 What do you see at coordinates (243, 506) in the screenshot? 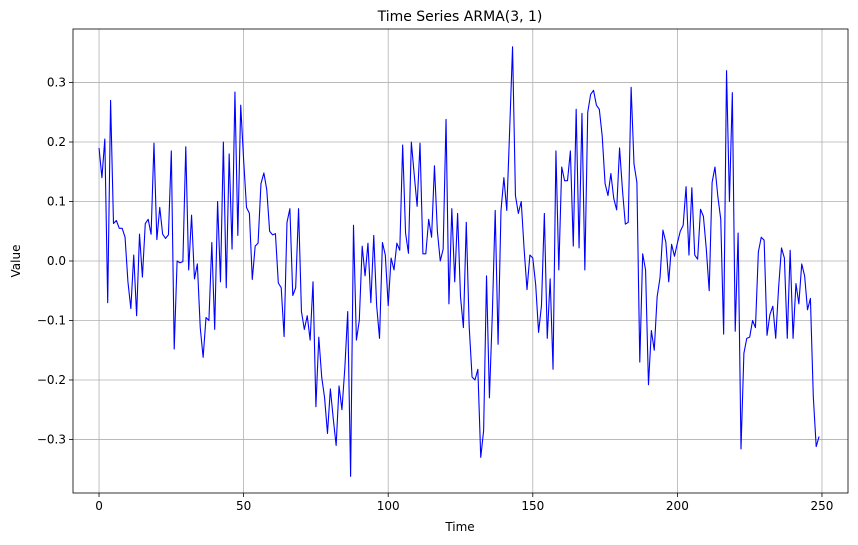
I see `x-tick-label: 50` at bounding box center [243, 506].